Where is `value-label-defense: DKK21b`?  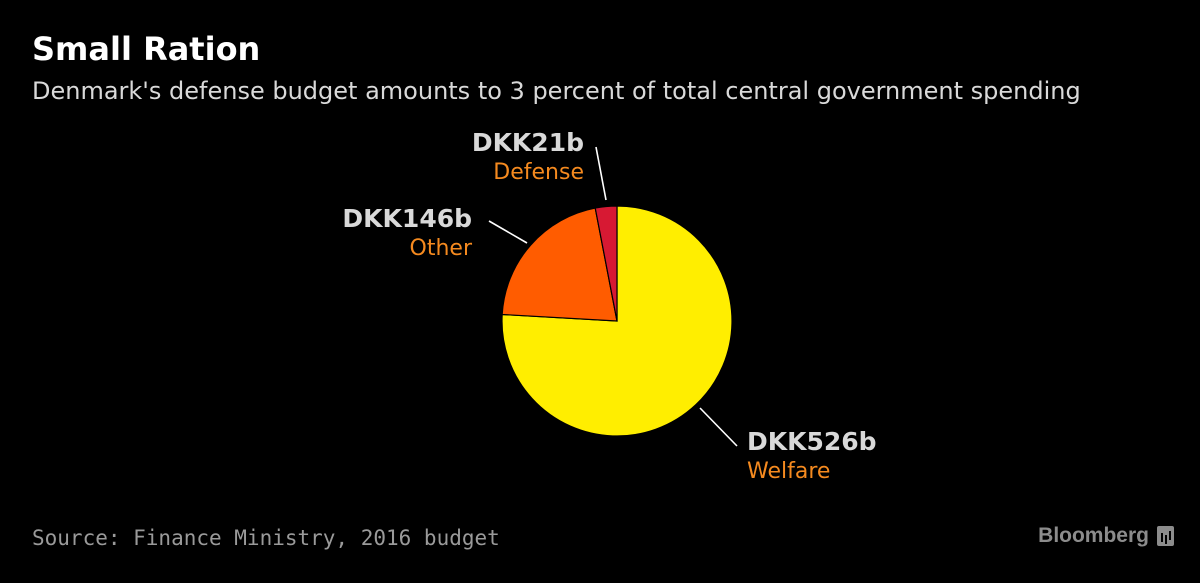 value-label-defense: DKK21b is located at coordinates (528, 142).